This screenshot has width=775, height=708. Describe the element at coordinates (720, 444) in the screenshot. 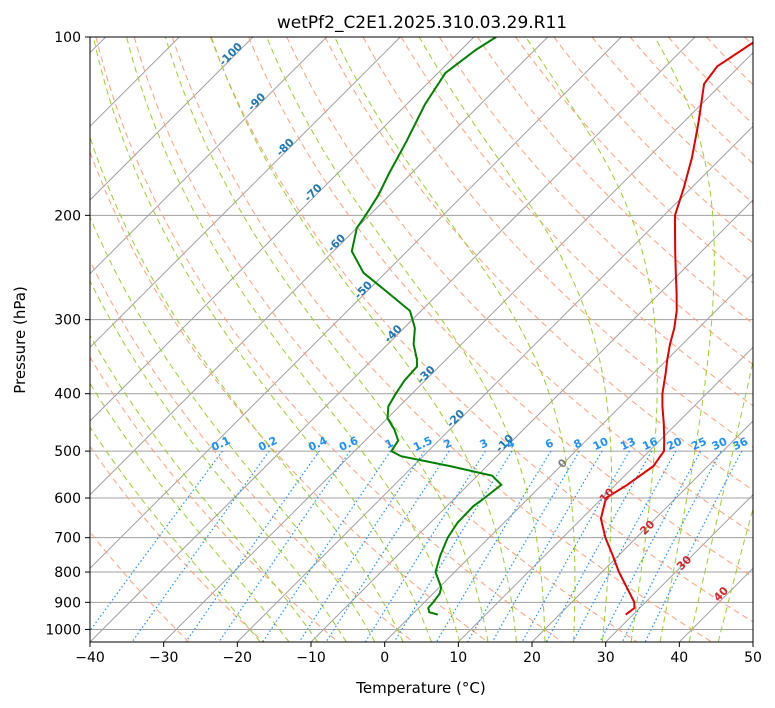

I see `mixing-ratio-label: 30` at that location.